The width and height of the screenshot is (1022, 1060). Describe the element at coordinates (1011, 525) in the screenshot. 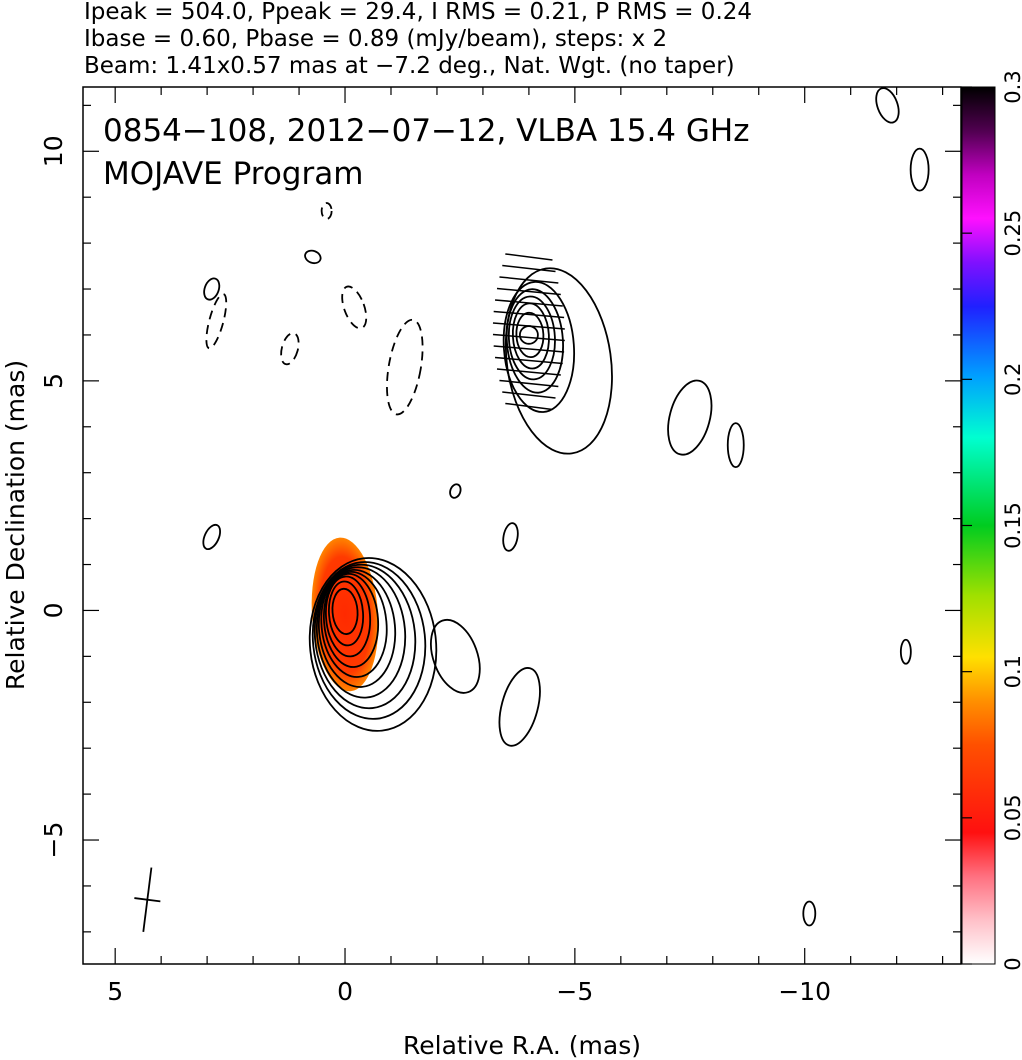

I see `colorbar-tick-label: 0.15` at that location.